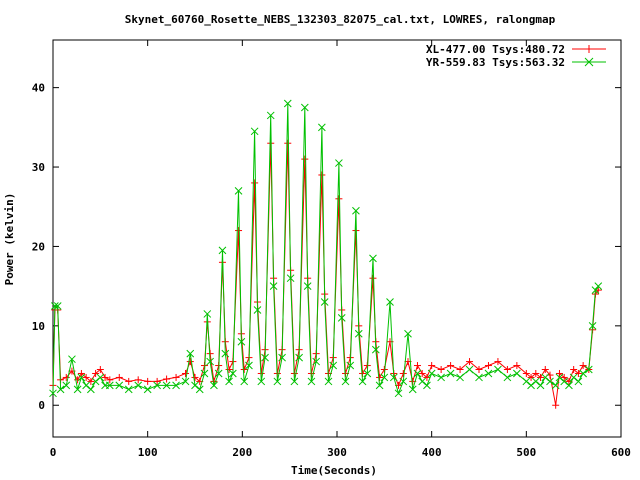 The width and height of the screenshot is (640, 480). What do you see at coordinates (9, 239) in the screenshot?
I see `y-axis-label: Power (kelvin)` at bounding box center [9, 239].